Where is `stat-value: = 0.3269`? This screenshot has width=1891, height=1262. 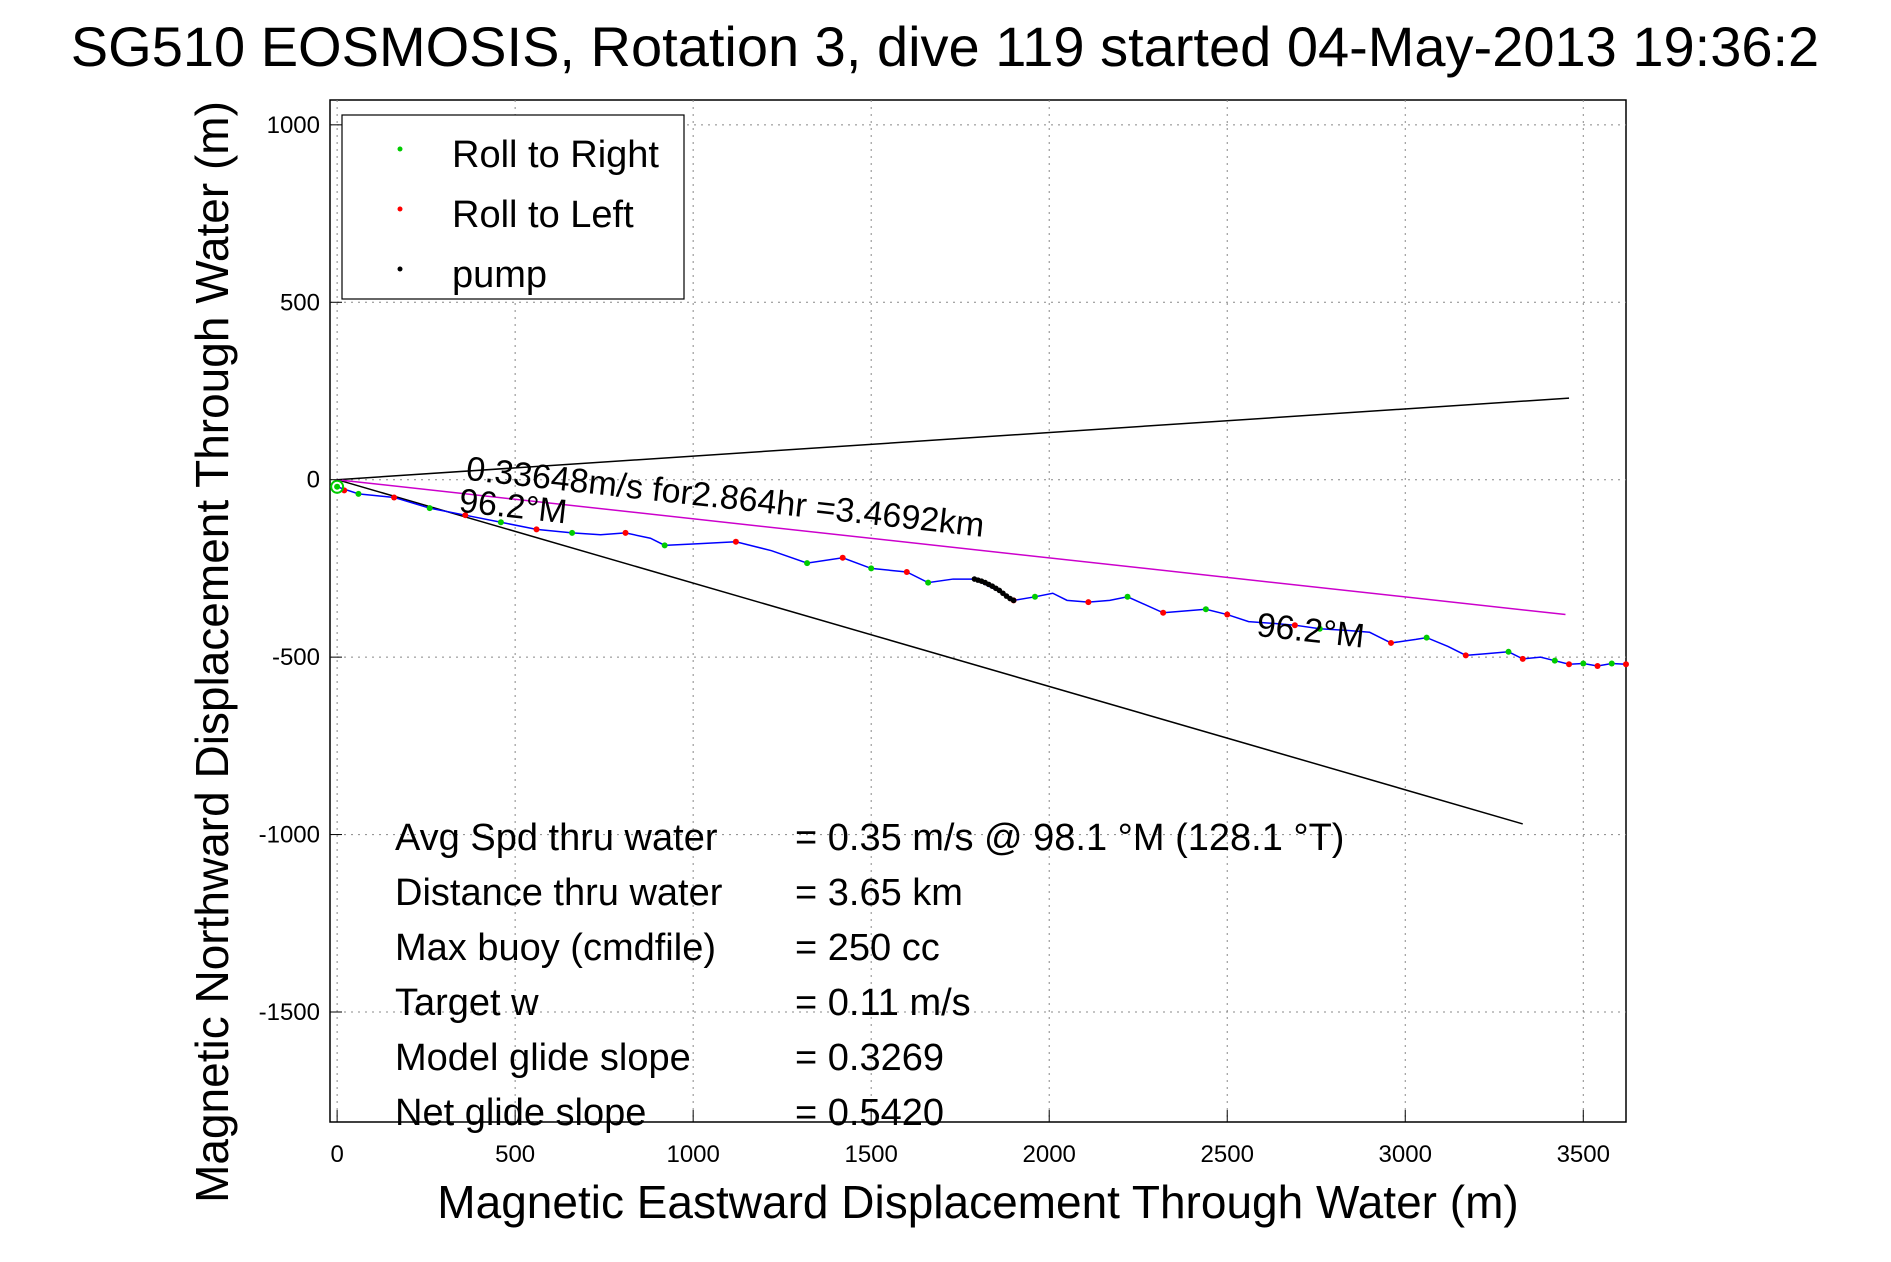
stat-value: = 0.3269 is located at coordinates (869, 1058).